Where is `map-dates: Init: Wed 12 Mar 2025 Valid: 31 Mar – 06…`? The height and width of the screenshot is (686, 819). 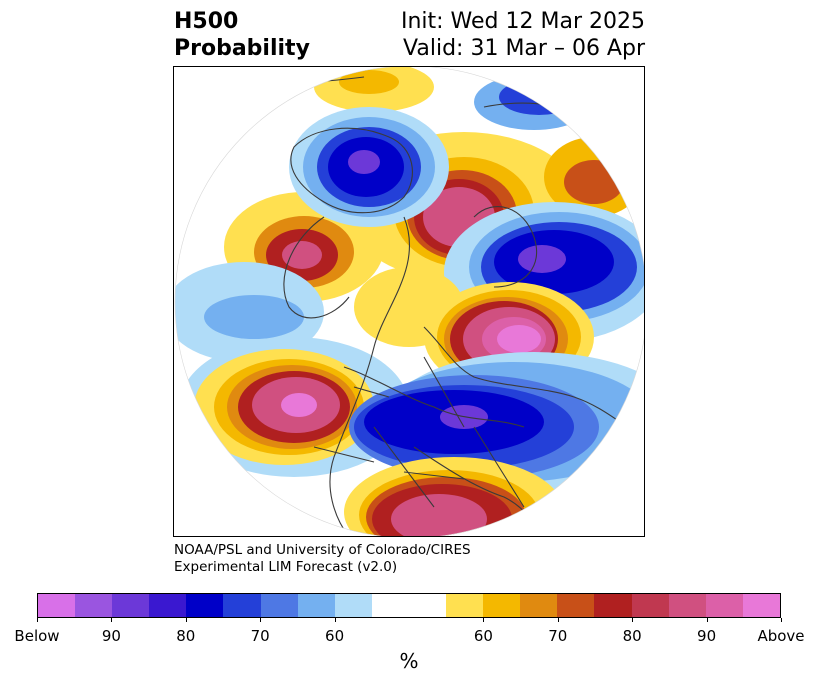
map-dates: Init: Wed 12 Mar 2025 Valid: 31 Mar – 06… is located at coordinates (515, 35).